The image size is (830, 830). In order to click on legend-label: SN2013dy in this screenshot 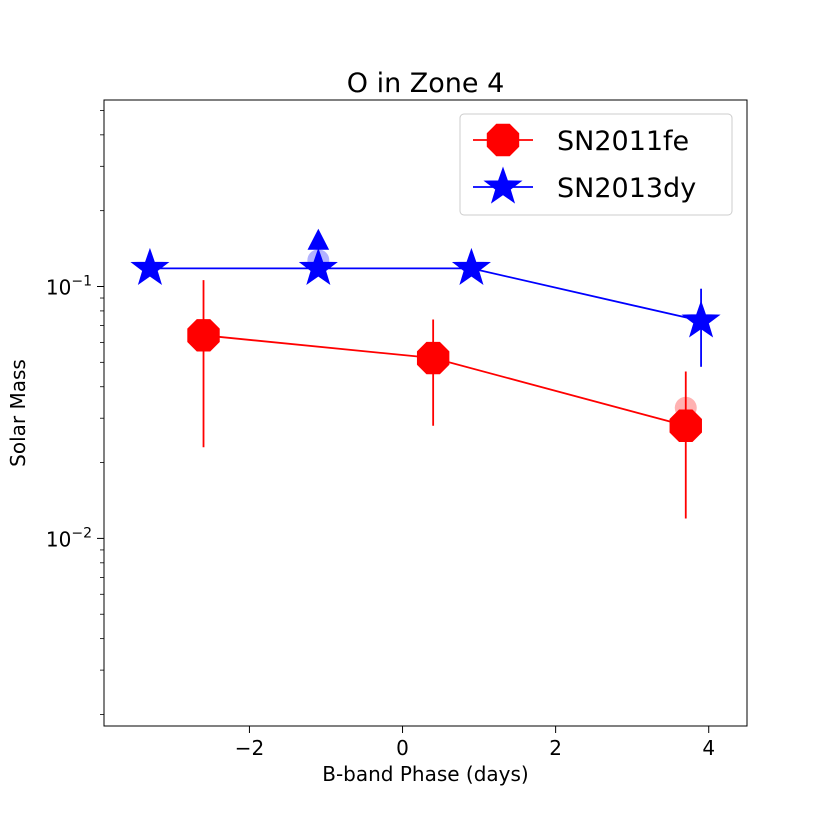, I will do `click(626, 188)`.